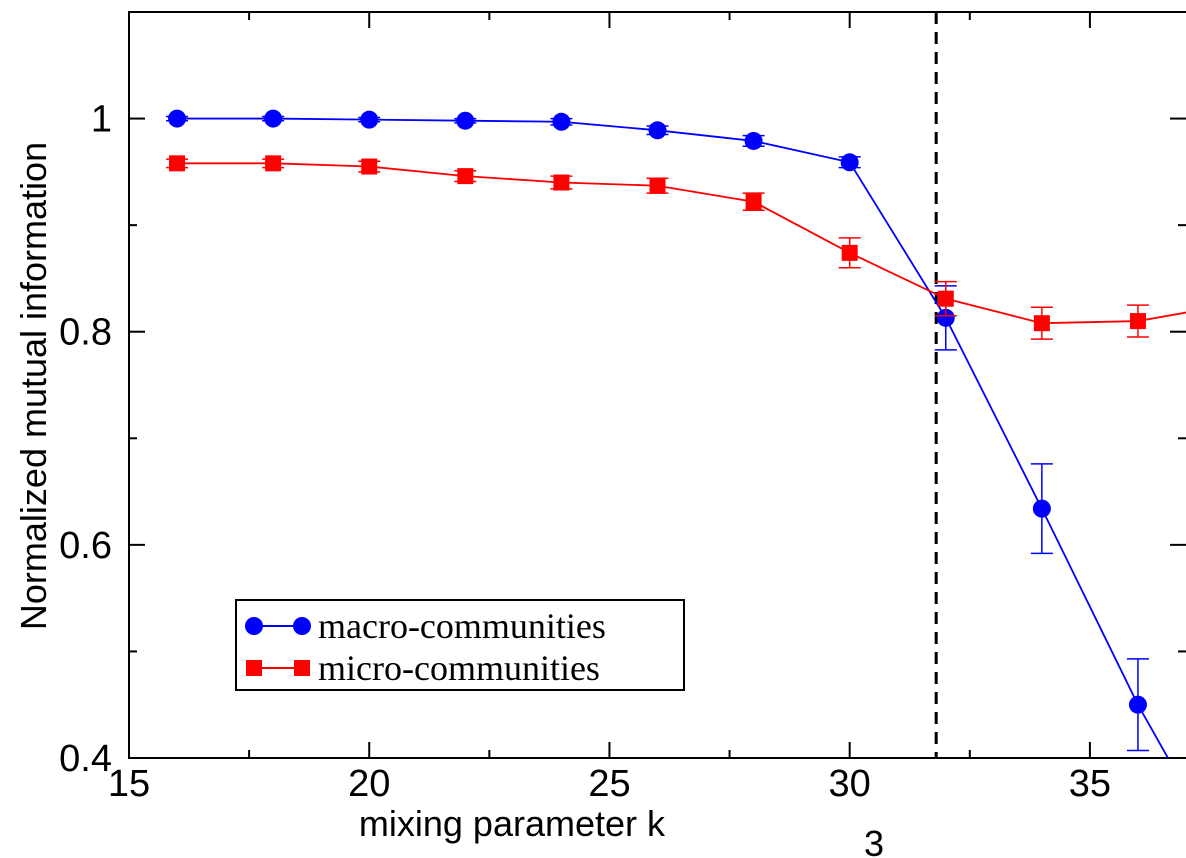  Describe the element at coordinates (101, 120) in the screenshot. I see `y-tick-label: 1` at that location.